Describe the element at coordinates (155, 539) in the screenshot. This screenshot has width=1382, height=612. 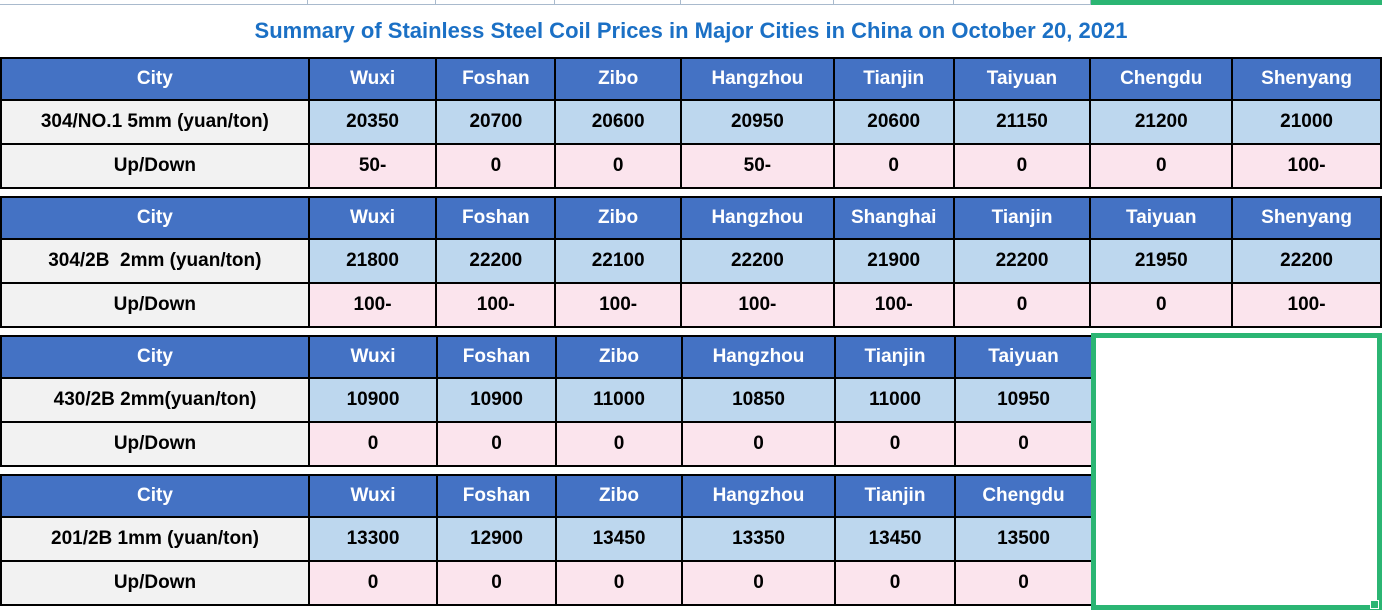
I see `product-label-cell: 201/2B 1mm (yuan/ton)` at that location.